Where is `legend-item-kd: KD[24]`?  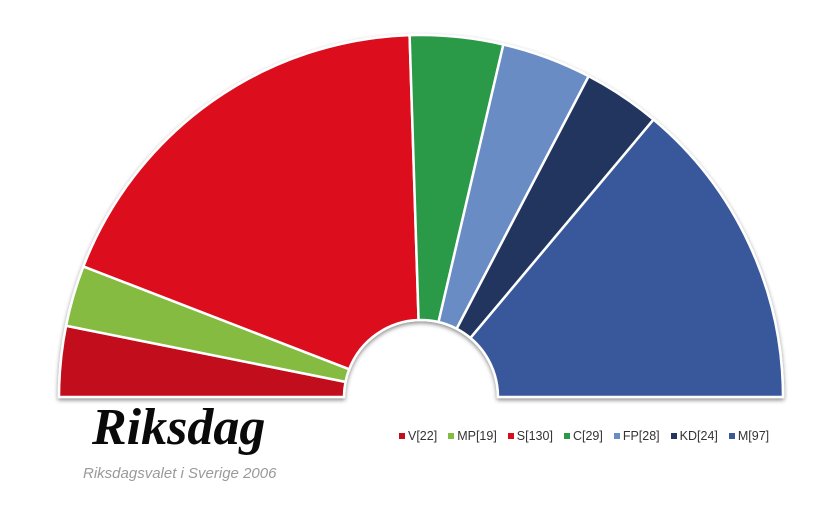 legend-item-kd: KD[24] is located at coordinates (694, 436).